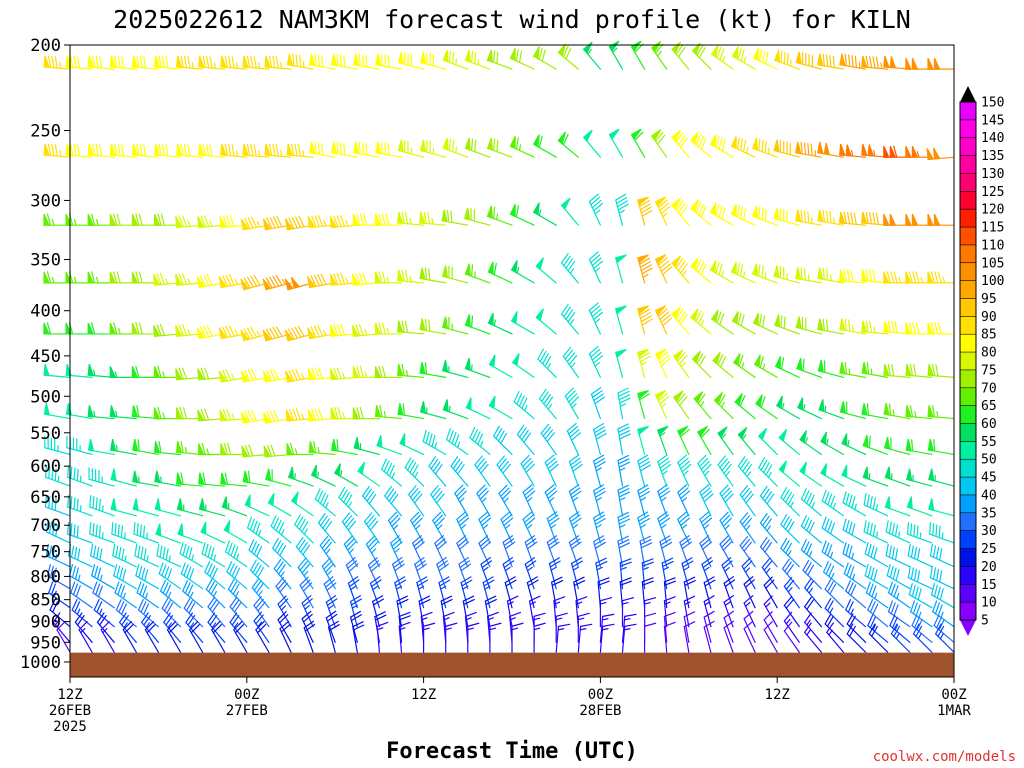 The width and height of the screenshot is (1024, 768). I want to click on y-tick-label: 650, so click(45, 498).